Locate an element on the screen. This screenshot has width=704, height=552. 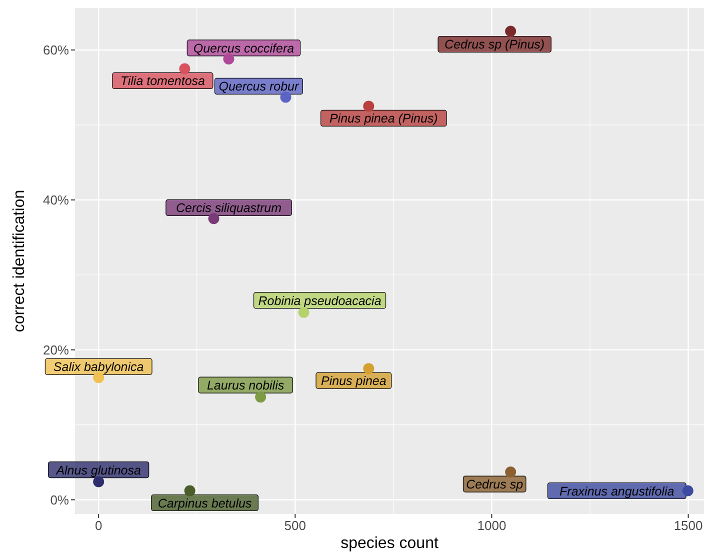
series-label: Robinia pseudoacacia is located at coordinates (320, 301).